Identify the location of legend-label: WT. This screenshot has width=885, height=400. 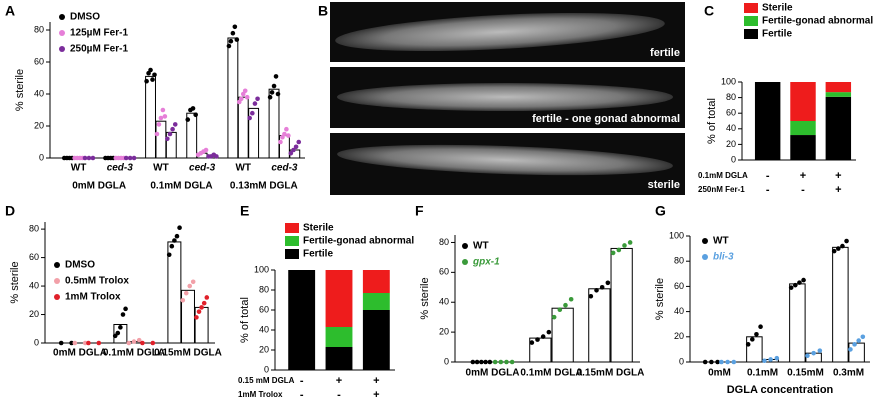
(481, 246).